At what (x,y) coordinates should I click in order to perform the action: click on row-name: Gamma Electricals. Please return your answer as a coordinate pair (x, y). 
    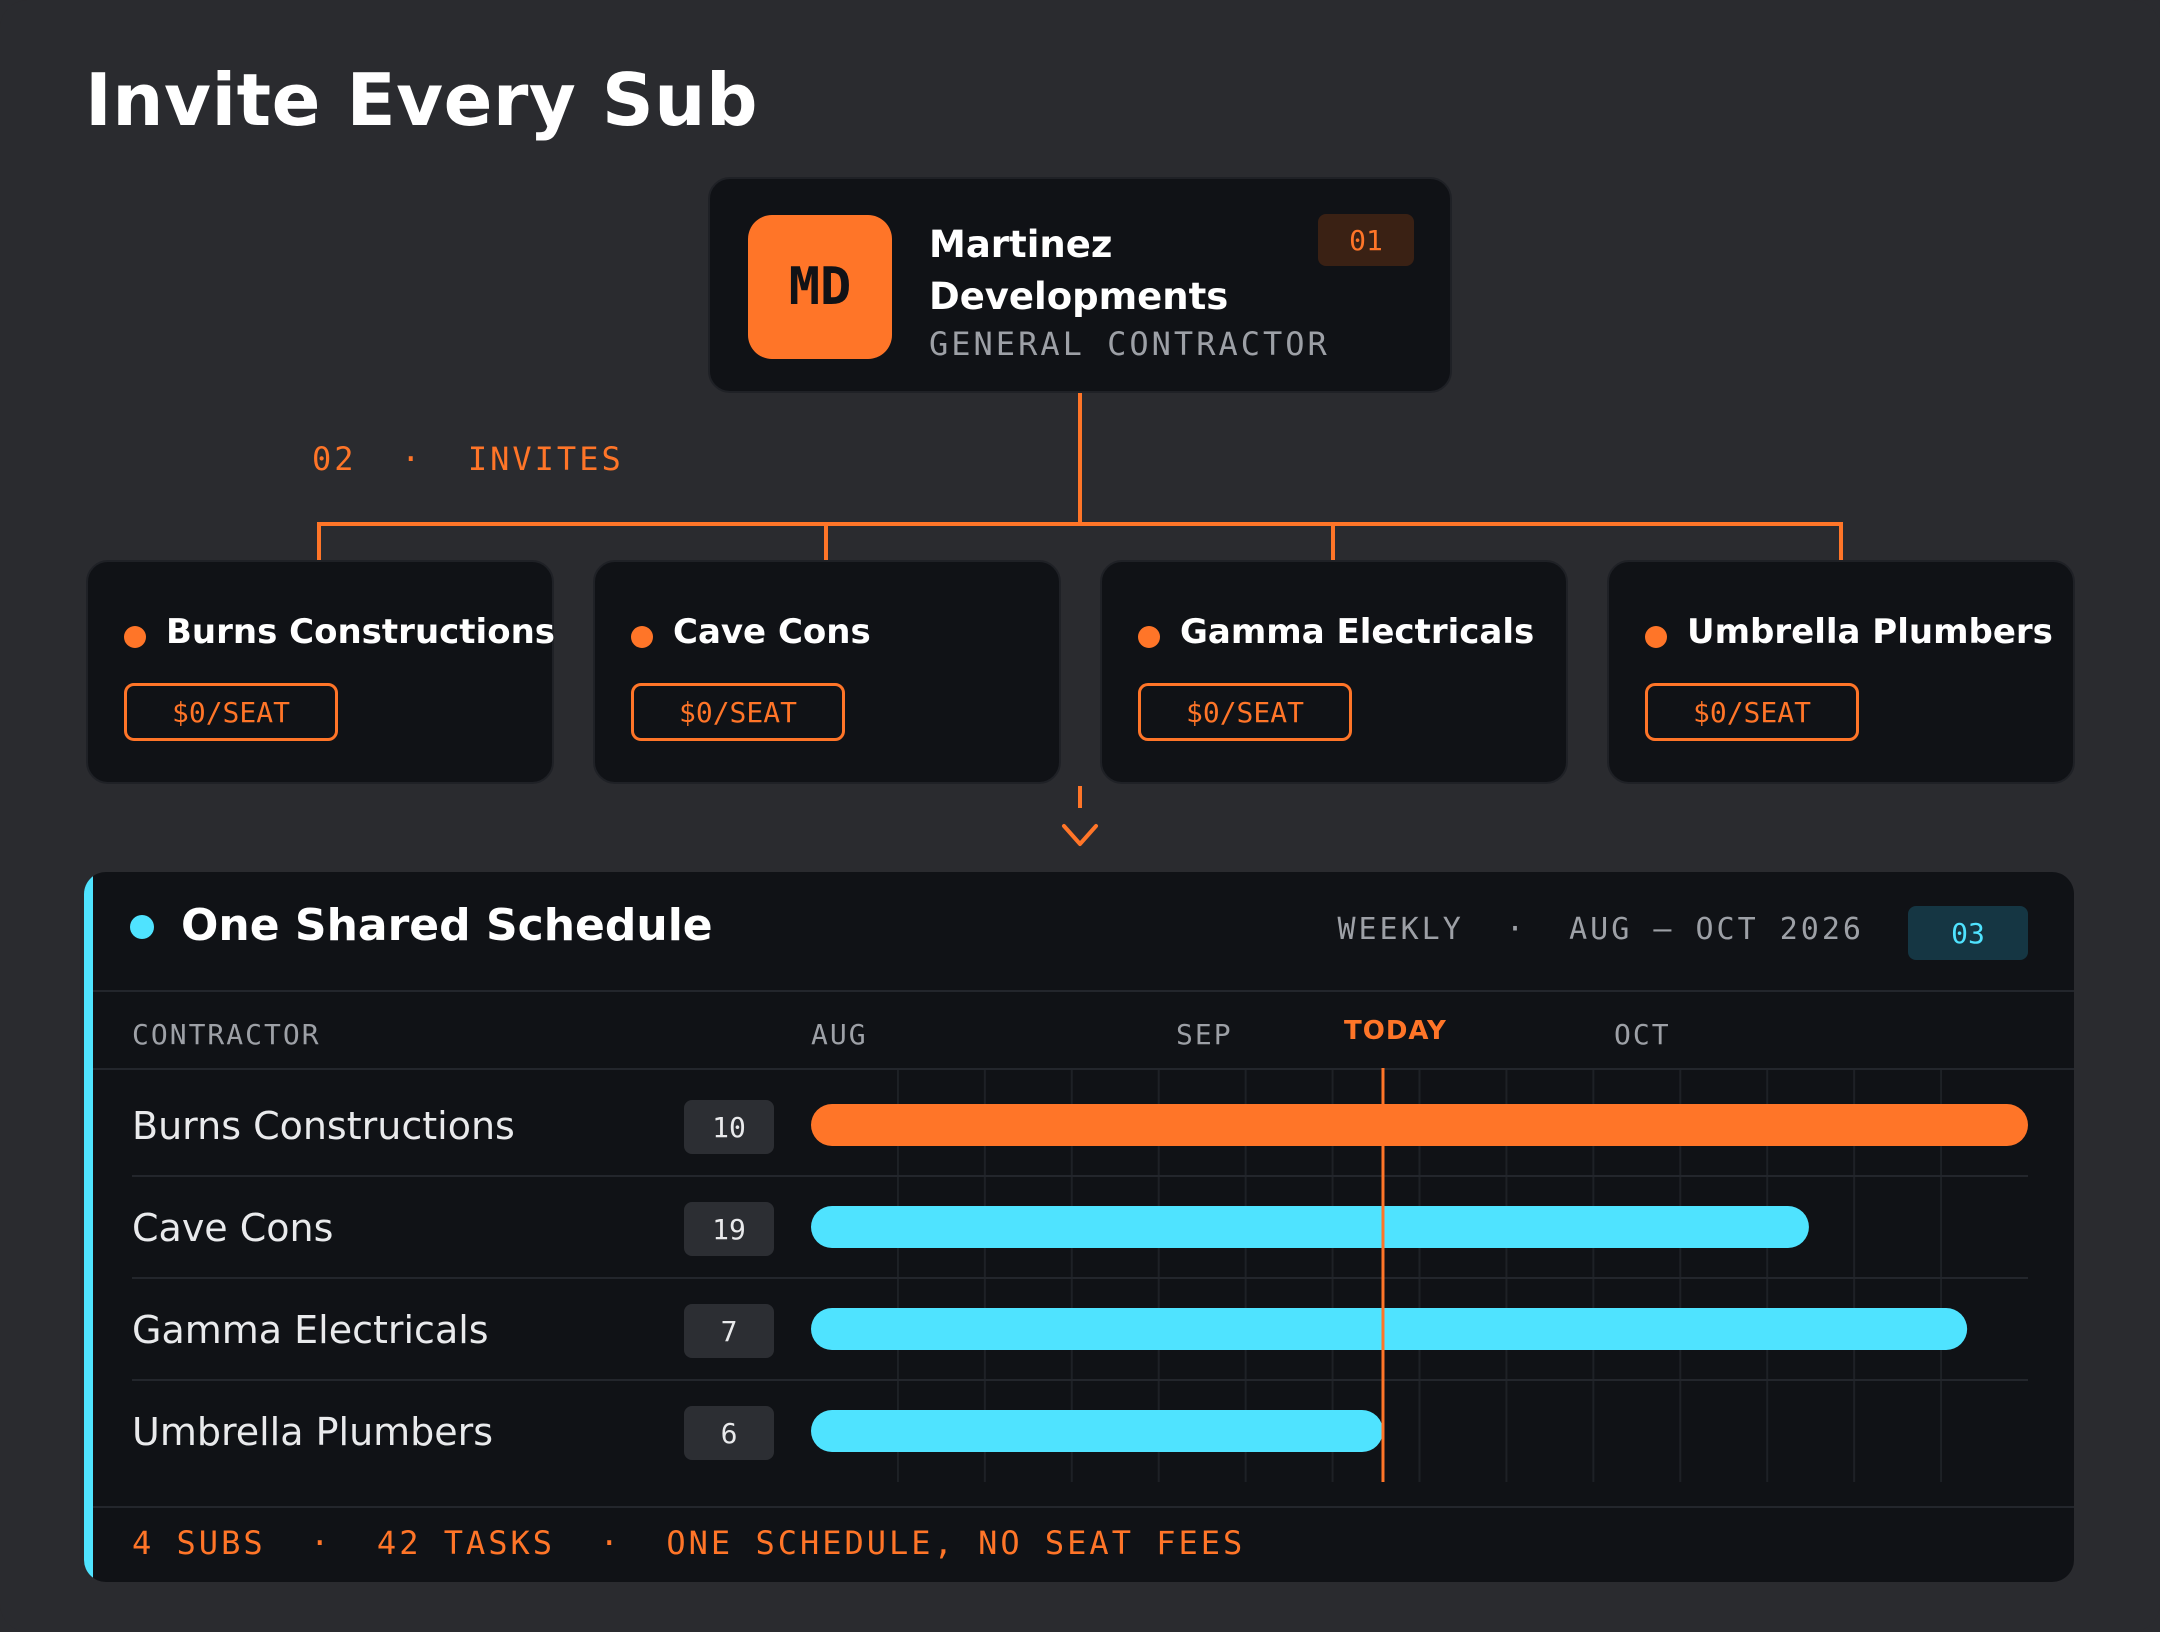
    Looking at the image, I should click on (310, 1330).